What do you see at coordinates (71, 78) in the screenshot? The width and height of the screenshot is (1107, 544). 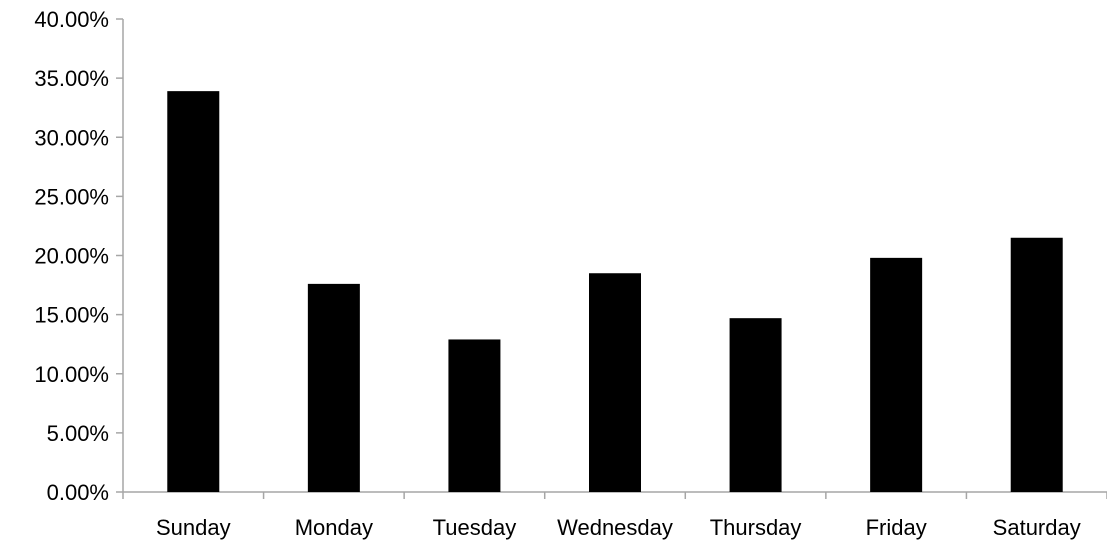 I see `y-tick-label: 35.00%` at bounding box center [71, 78].